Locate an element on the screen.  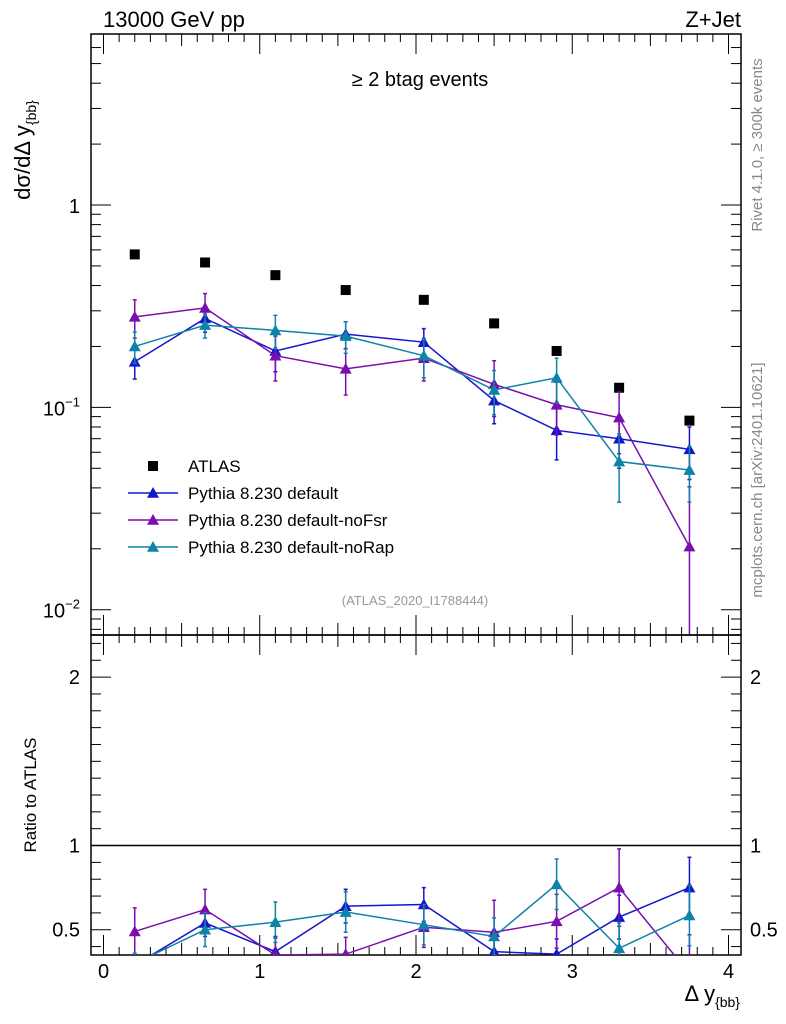
energy-label: 13000 GeV pp is located at coordinates (174, 19).